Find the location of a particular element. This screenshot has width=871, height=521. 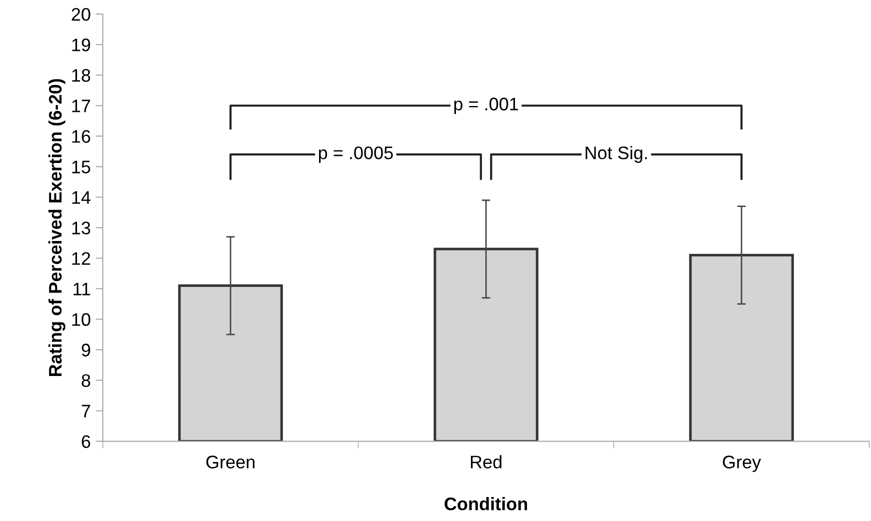

x-tick-label: Red is located at coordinates (486, 461).